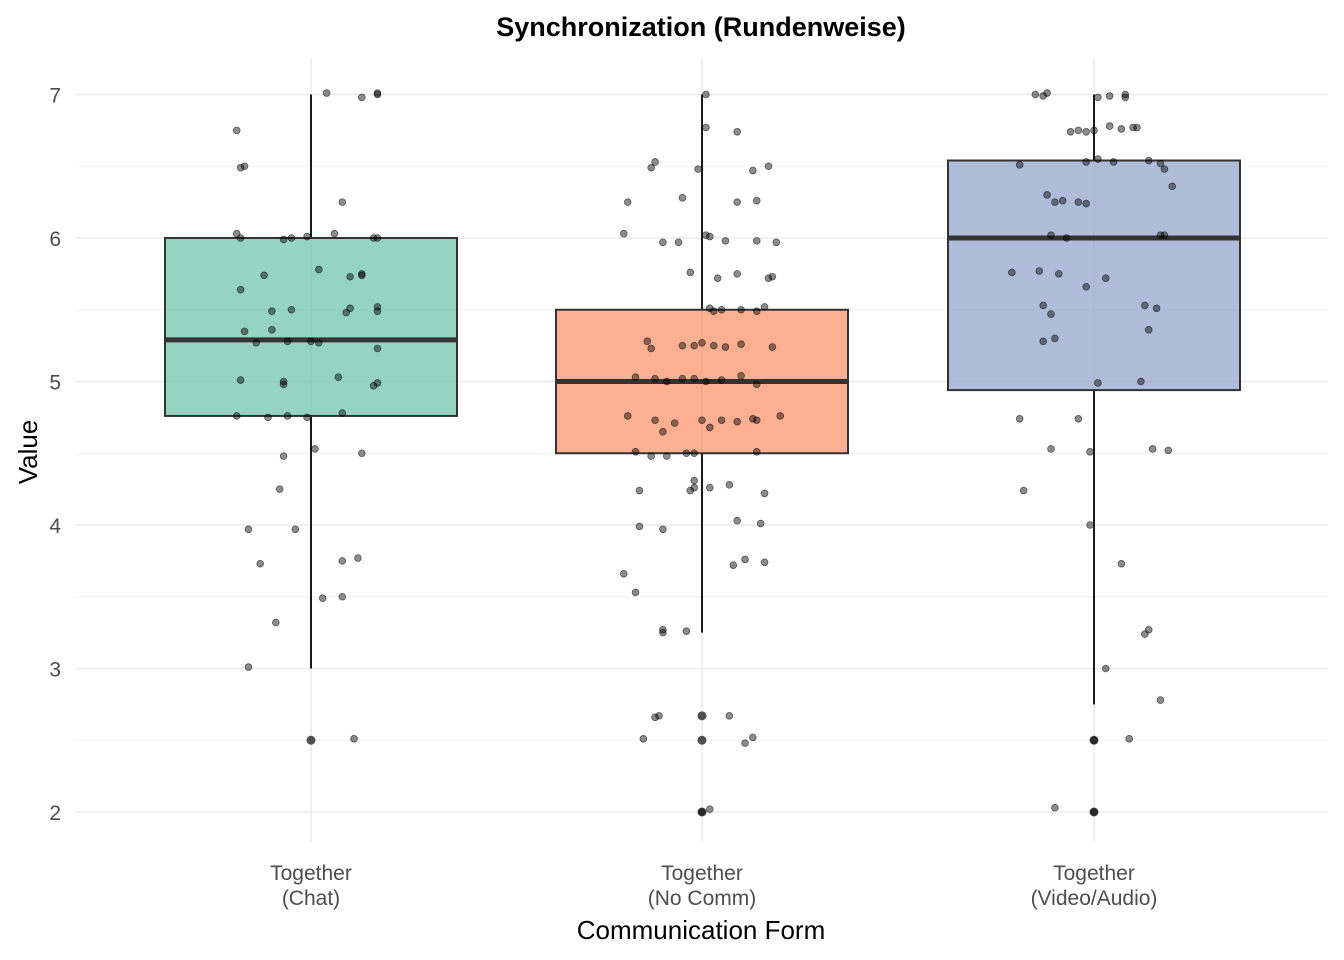 This screenshot has height=960, width=1344. I want to click on x-tick-label: (Video/Audio), so click(1094, 898).